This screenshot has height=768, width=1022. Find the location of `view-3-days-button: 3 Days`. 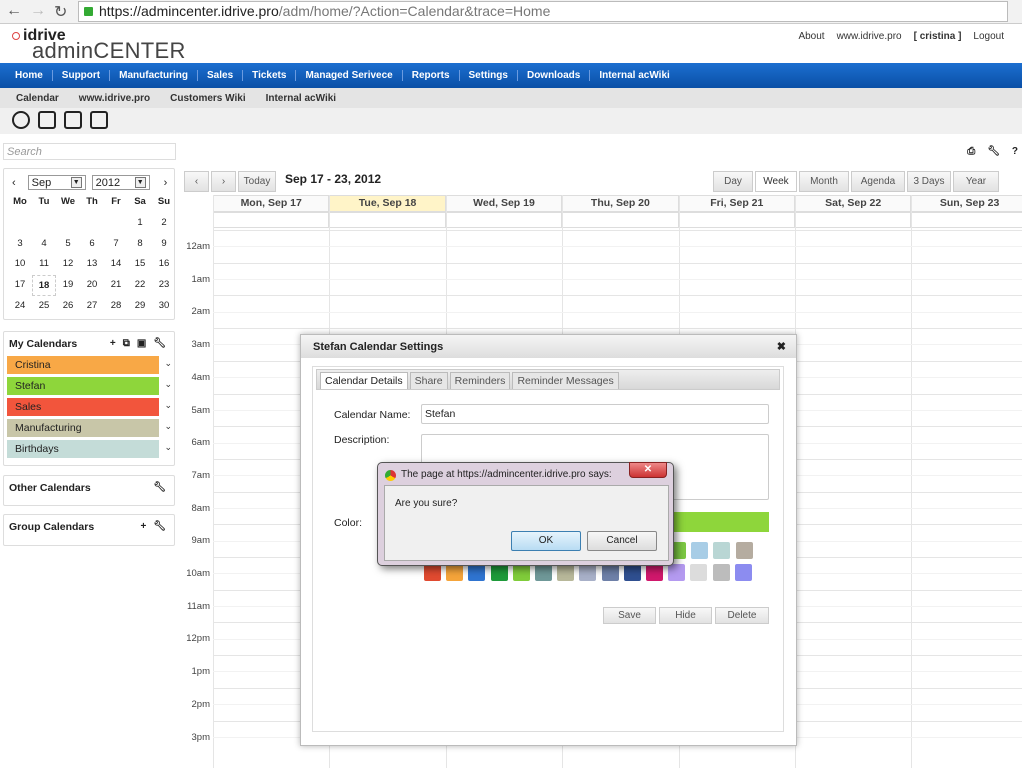

view-3-days-button: 3 Days is located at coordinates (929, 181).